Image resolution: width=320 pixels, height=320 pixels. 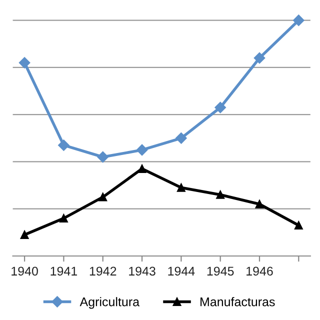 I want to click on x-tick-label: 1944, so click(x=181, y=271).